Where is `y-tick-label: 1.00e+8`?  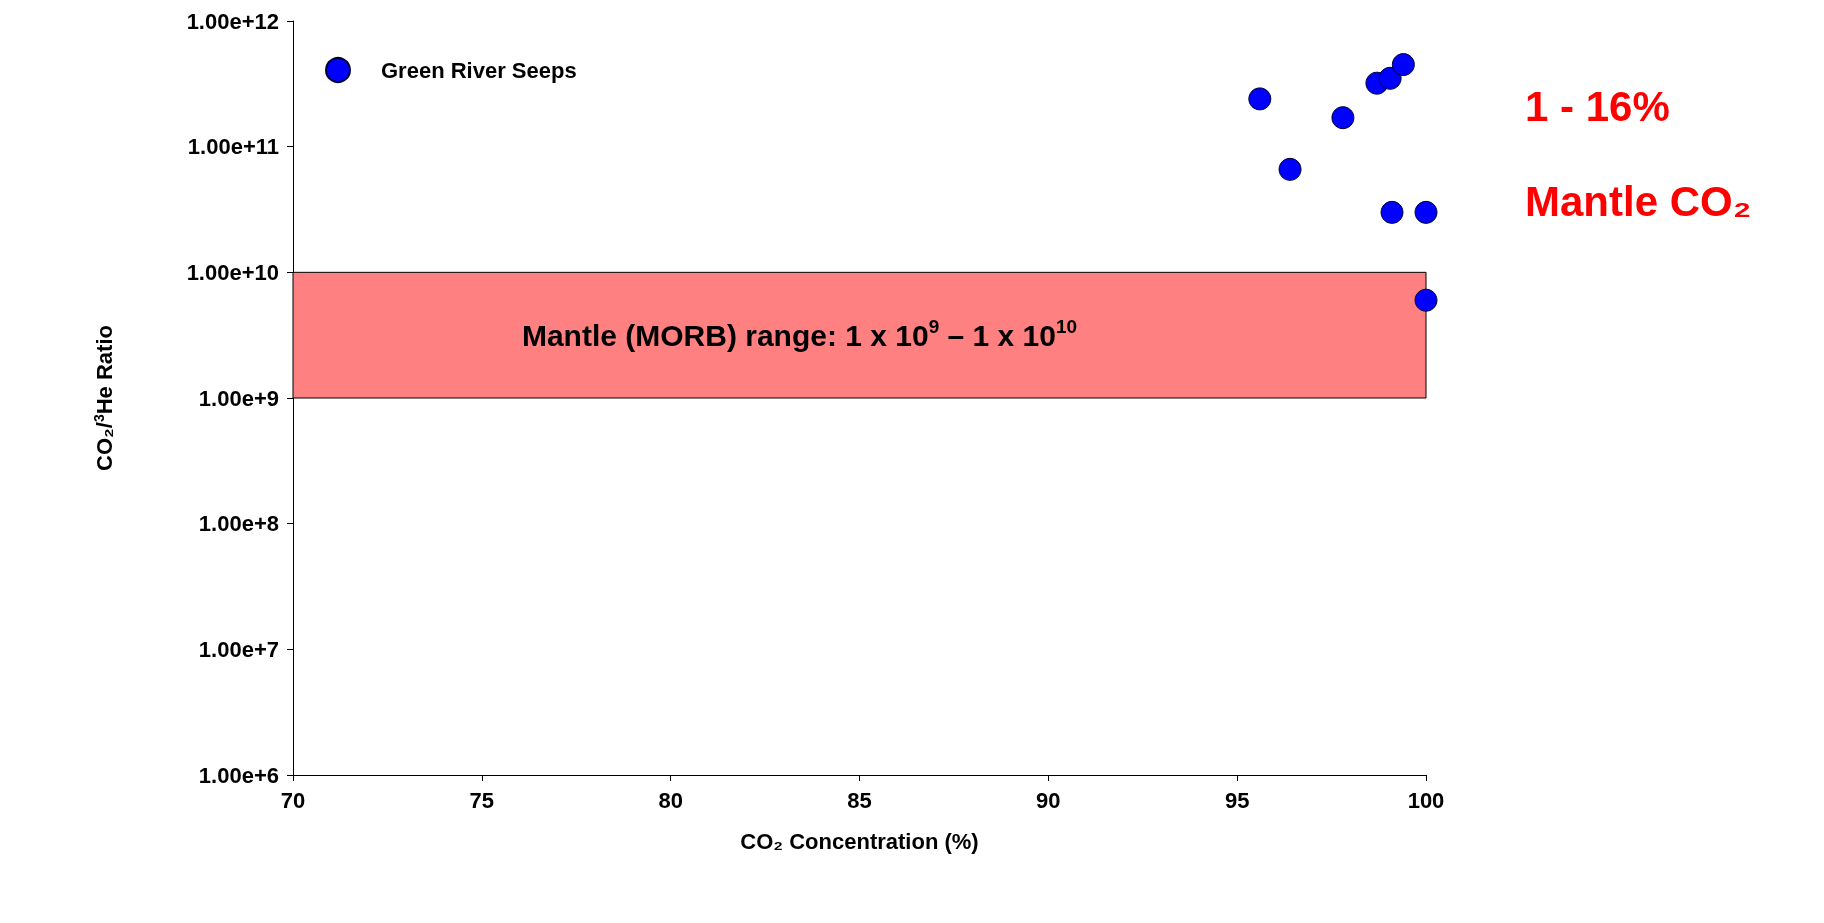 y-tick-label: 1.00e+8 is located at coordinates (238, 524).